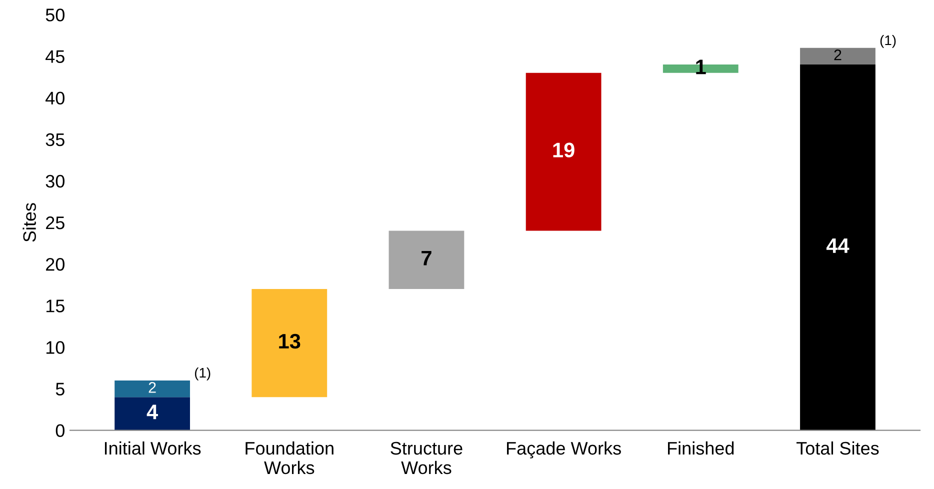 This screenshot has width=934, height=489. Describe the element at coordinates (55, 264) in the screenshot. I see `y-tick-label: 20` at that location.